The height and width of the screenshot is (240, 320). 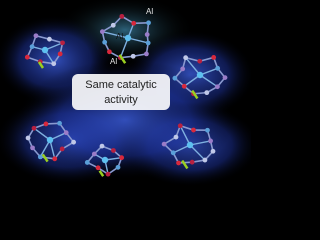 I want to click on caption-line: Same catalytic, so click(x=121, y=85).